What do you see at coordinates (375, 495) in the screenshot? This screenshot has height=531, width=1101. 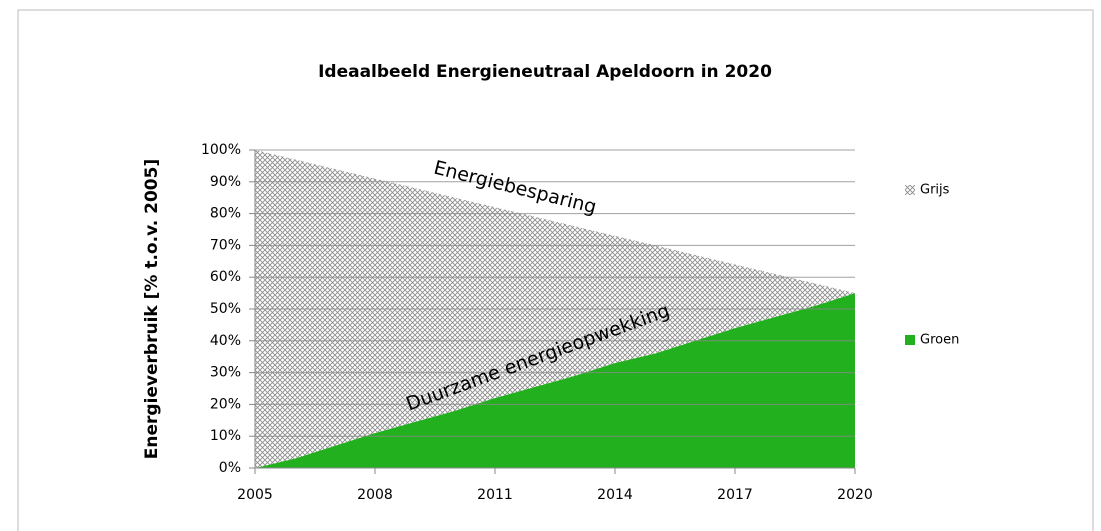 I see `x-tick-label: 2008` at bounding box center [375, 495].